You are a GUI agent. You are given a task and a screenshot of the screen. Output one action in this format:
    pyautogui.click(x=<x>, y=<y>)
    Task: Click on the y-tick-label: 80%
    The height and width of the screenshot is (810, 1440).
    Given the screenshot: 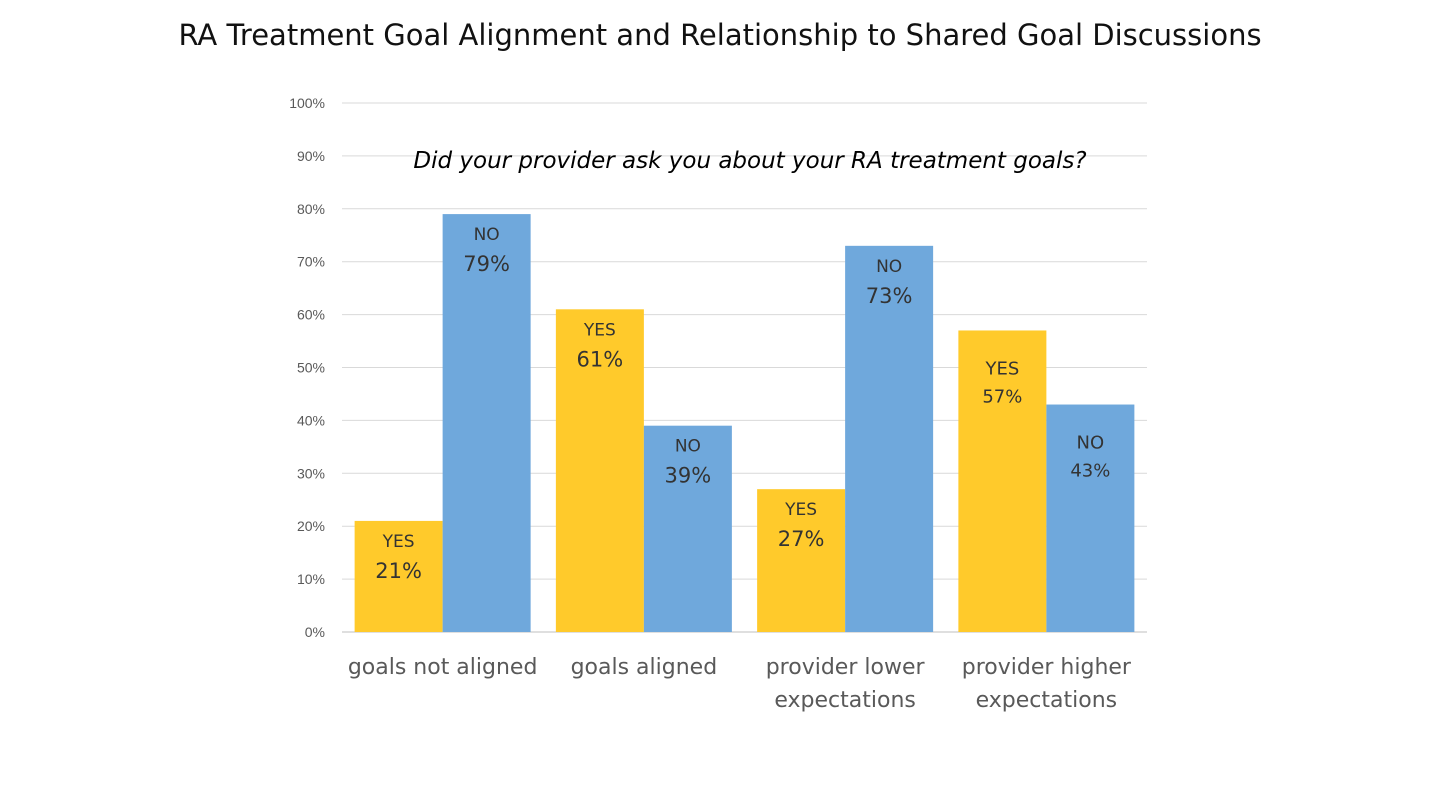 What is the action you would take?
    pyautogui.click(x=311, y=209)
    